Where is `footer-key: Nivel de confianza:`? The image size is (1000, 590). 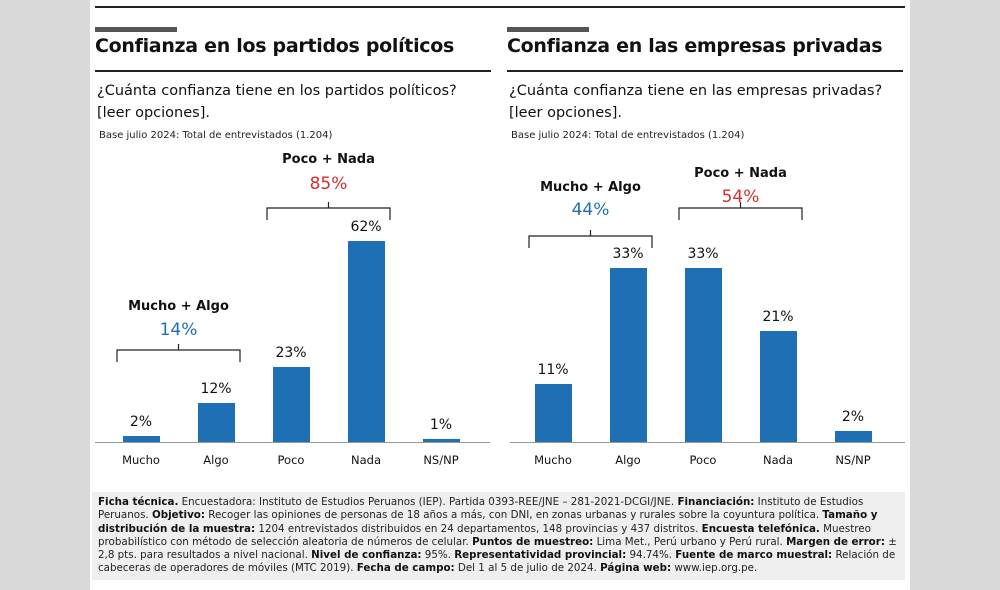
footer-key: Nivel de confianza: is located at coordinates (366, 555).